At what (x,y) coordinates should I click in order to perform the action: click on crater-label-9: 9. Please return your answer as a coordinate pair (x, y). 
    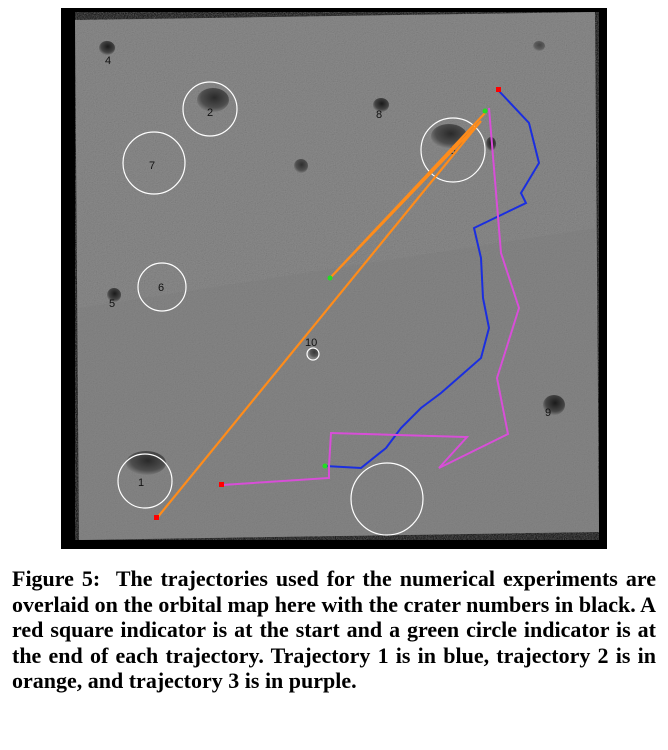
    Looking at the image, I should click on (548, 413).